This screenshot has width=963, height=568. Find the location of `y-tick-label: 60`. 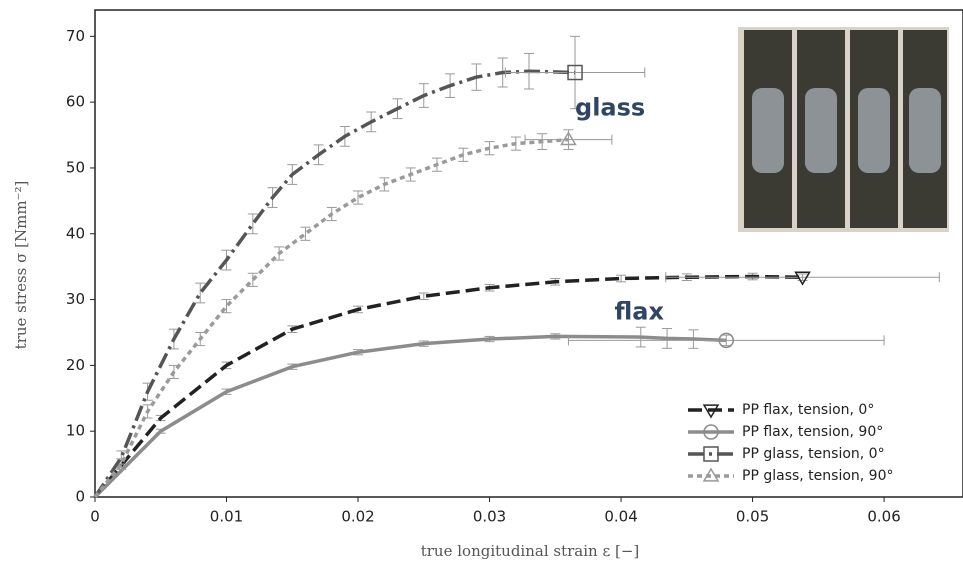

y-tick-label: 60 is located at coordinates (75, 102).